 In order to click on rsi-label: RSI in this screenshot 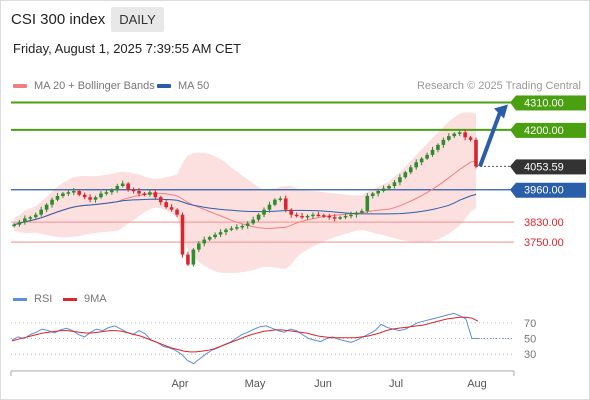, I will do `click(43, 299)`.